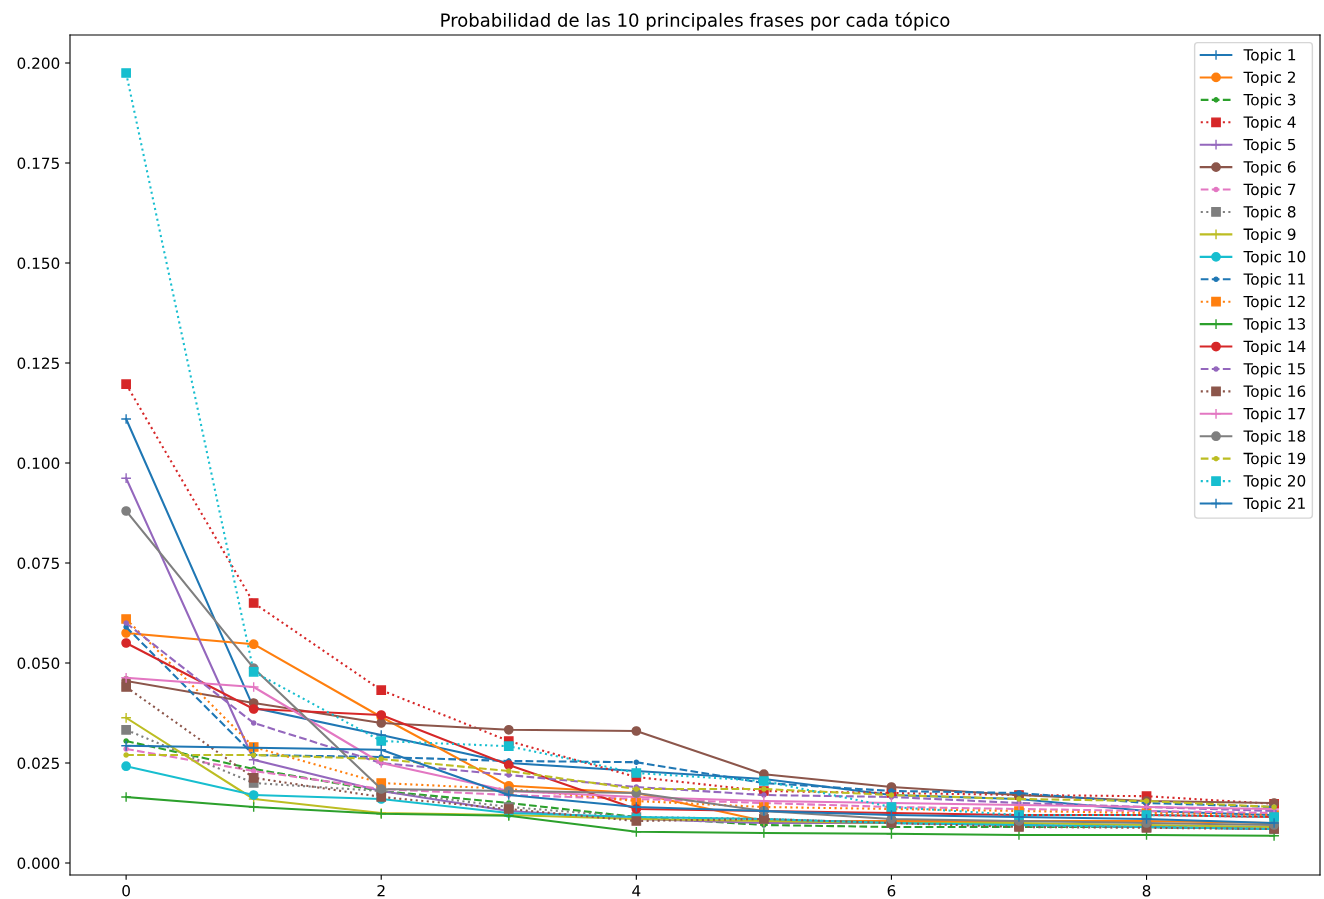 The width and height of the screenshot is (1324, 899). Describe the element at coordinates (1146, 890) in the screenshot. I see `x-tick-label: 8` at that location.